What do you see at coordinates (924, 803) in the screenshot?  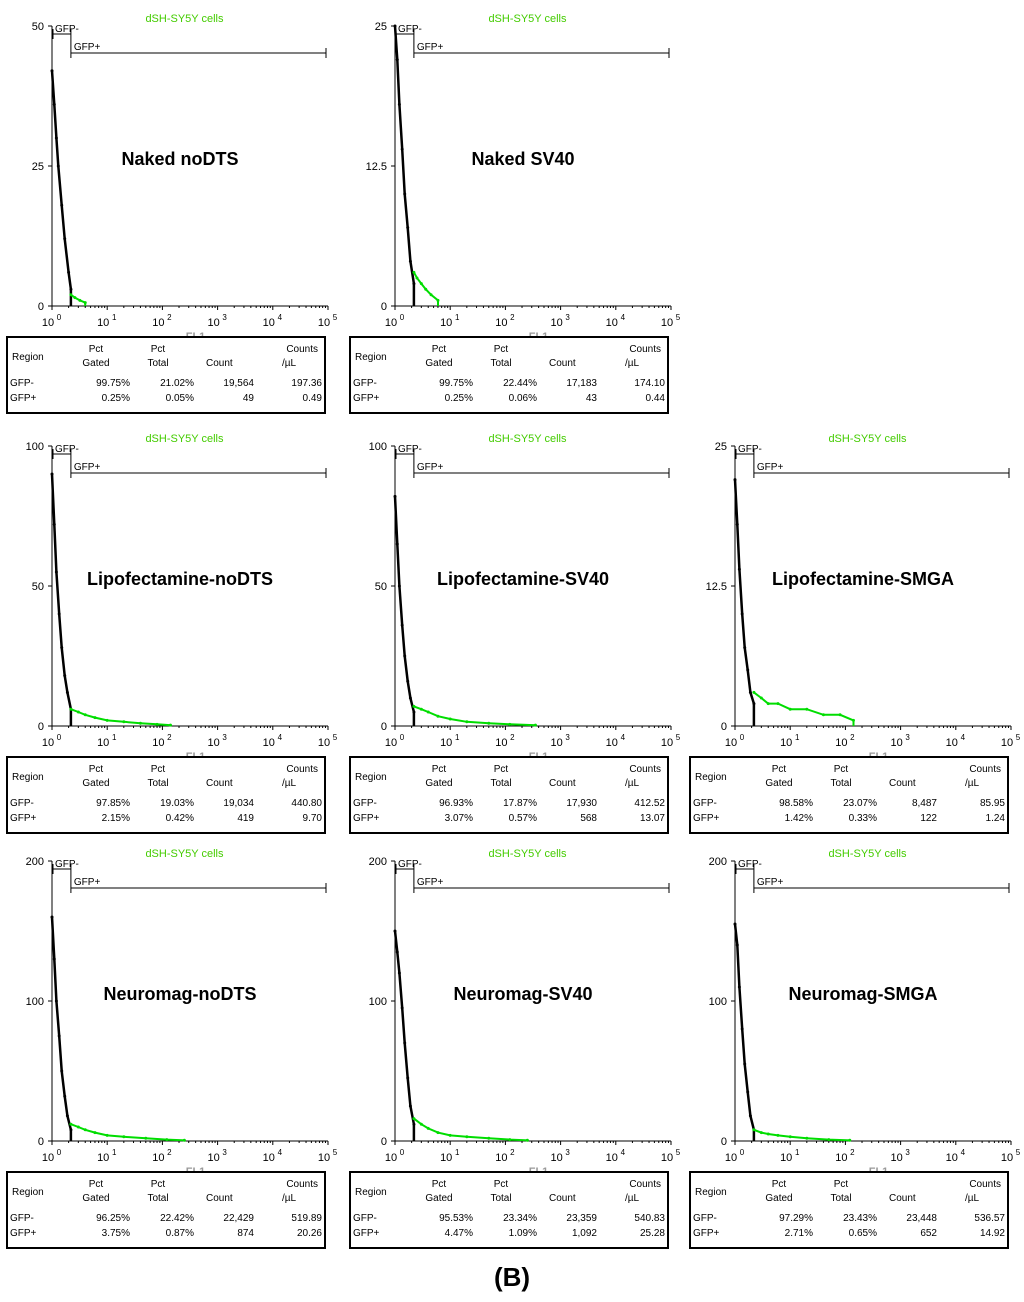 I see `stats-count: 8,487` at bounding box center [924, 803].